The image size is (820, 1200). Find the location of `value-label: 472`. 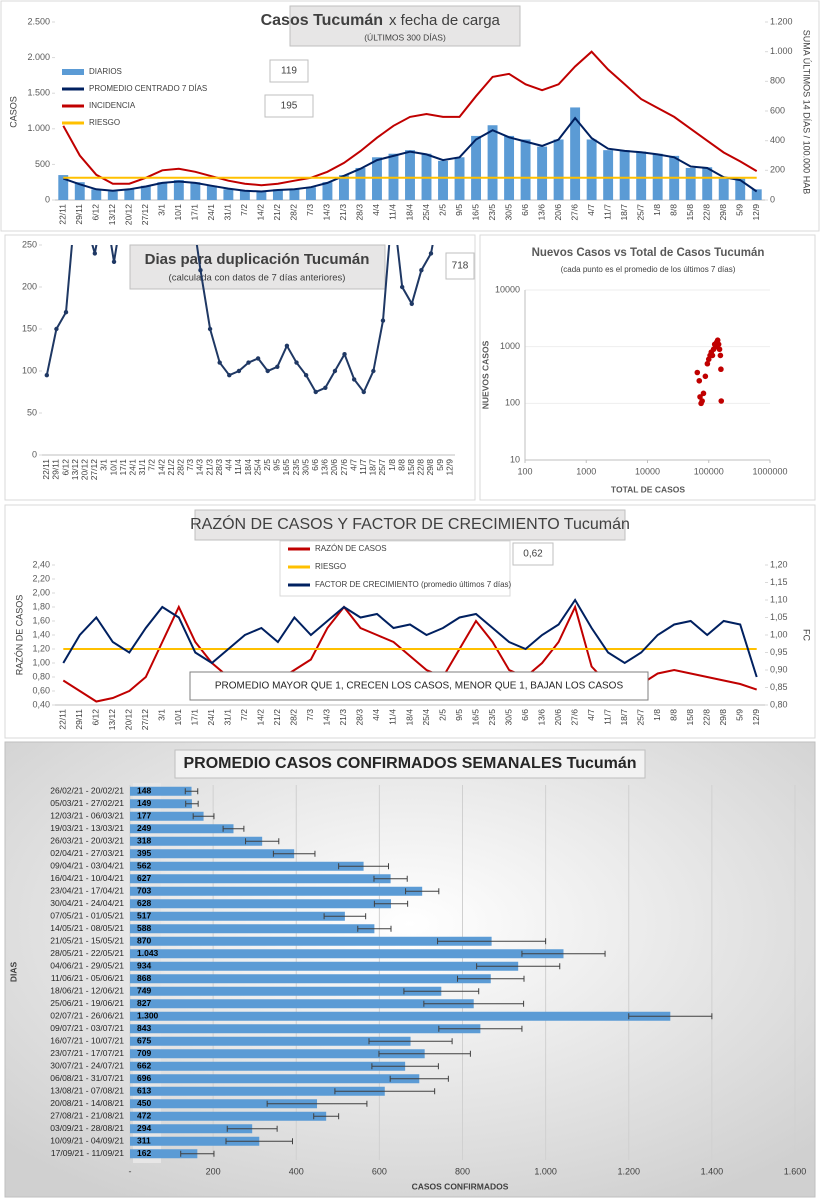

value-label: 472 is located at coordinates (144, 1116).